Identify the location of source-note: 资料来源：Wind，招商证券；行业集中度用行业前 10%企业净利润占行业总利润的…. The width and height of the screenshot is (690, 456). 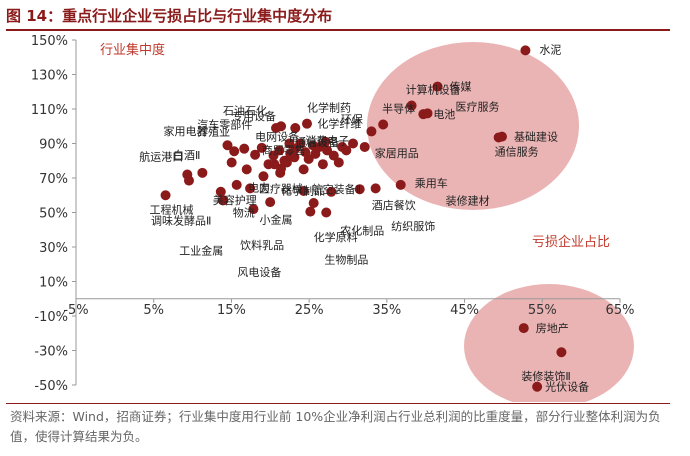
(335, 426).